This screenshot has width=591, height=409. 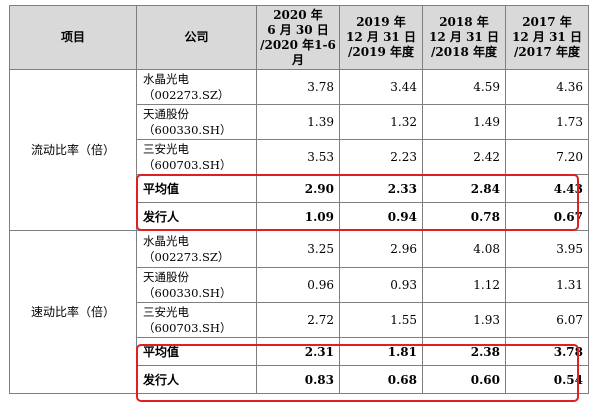 What do you see at coordinates (547, 216) in the screenshot?
I see `value-cell: 0.67` at bounding box center [547, 216].